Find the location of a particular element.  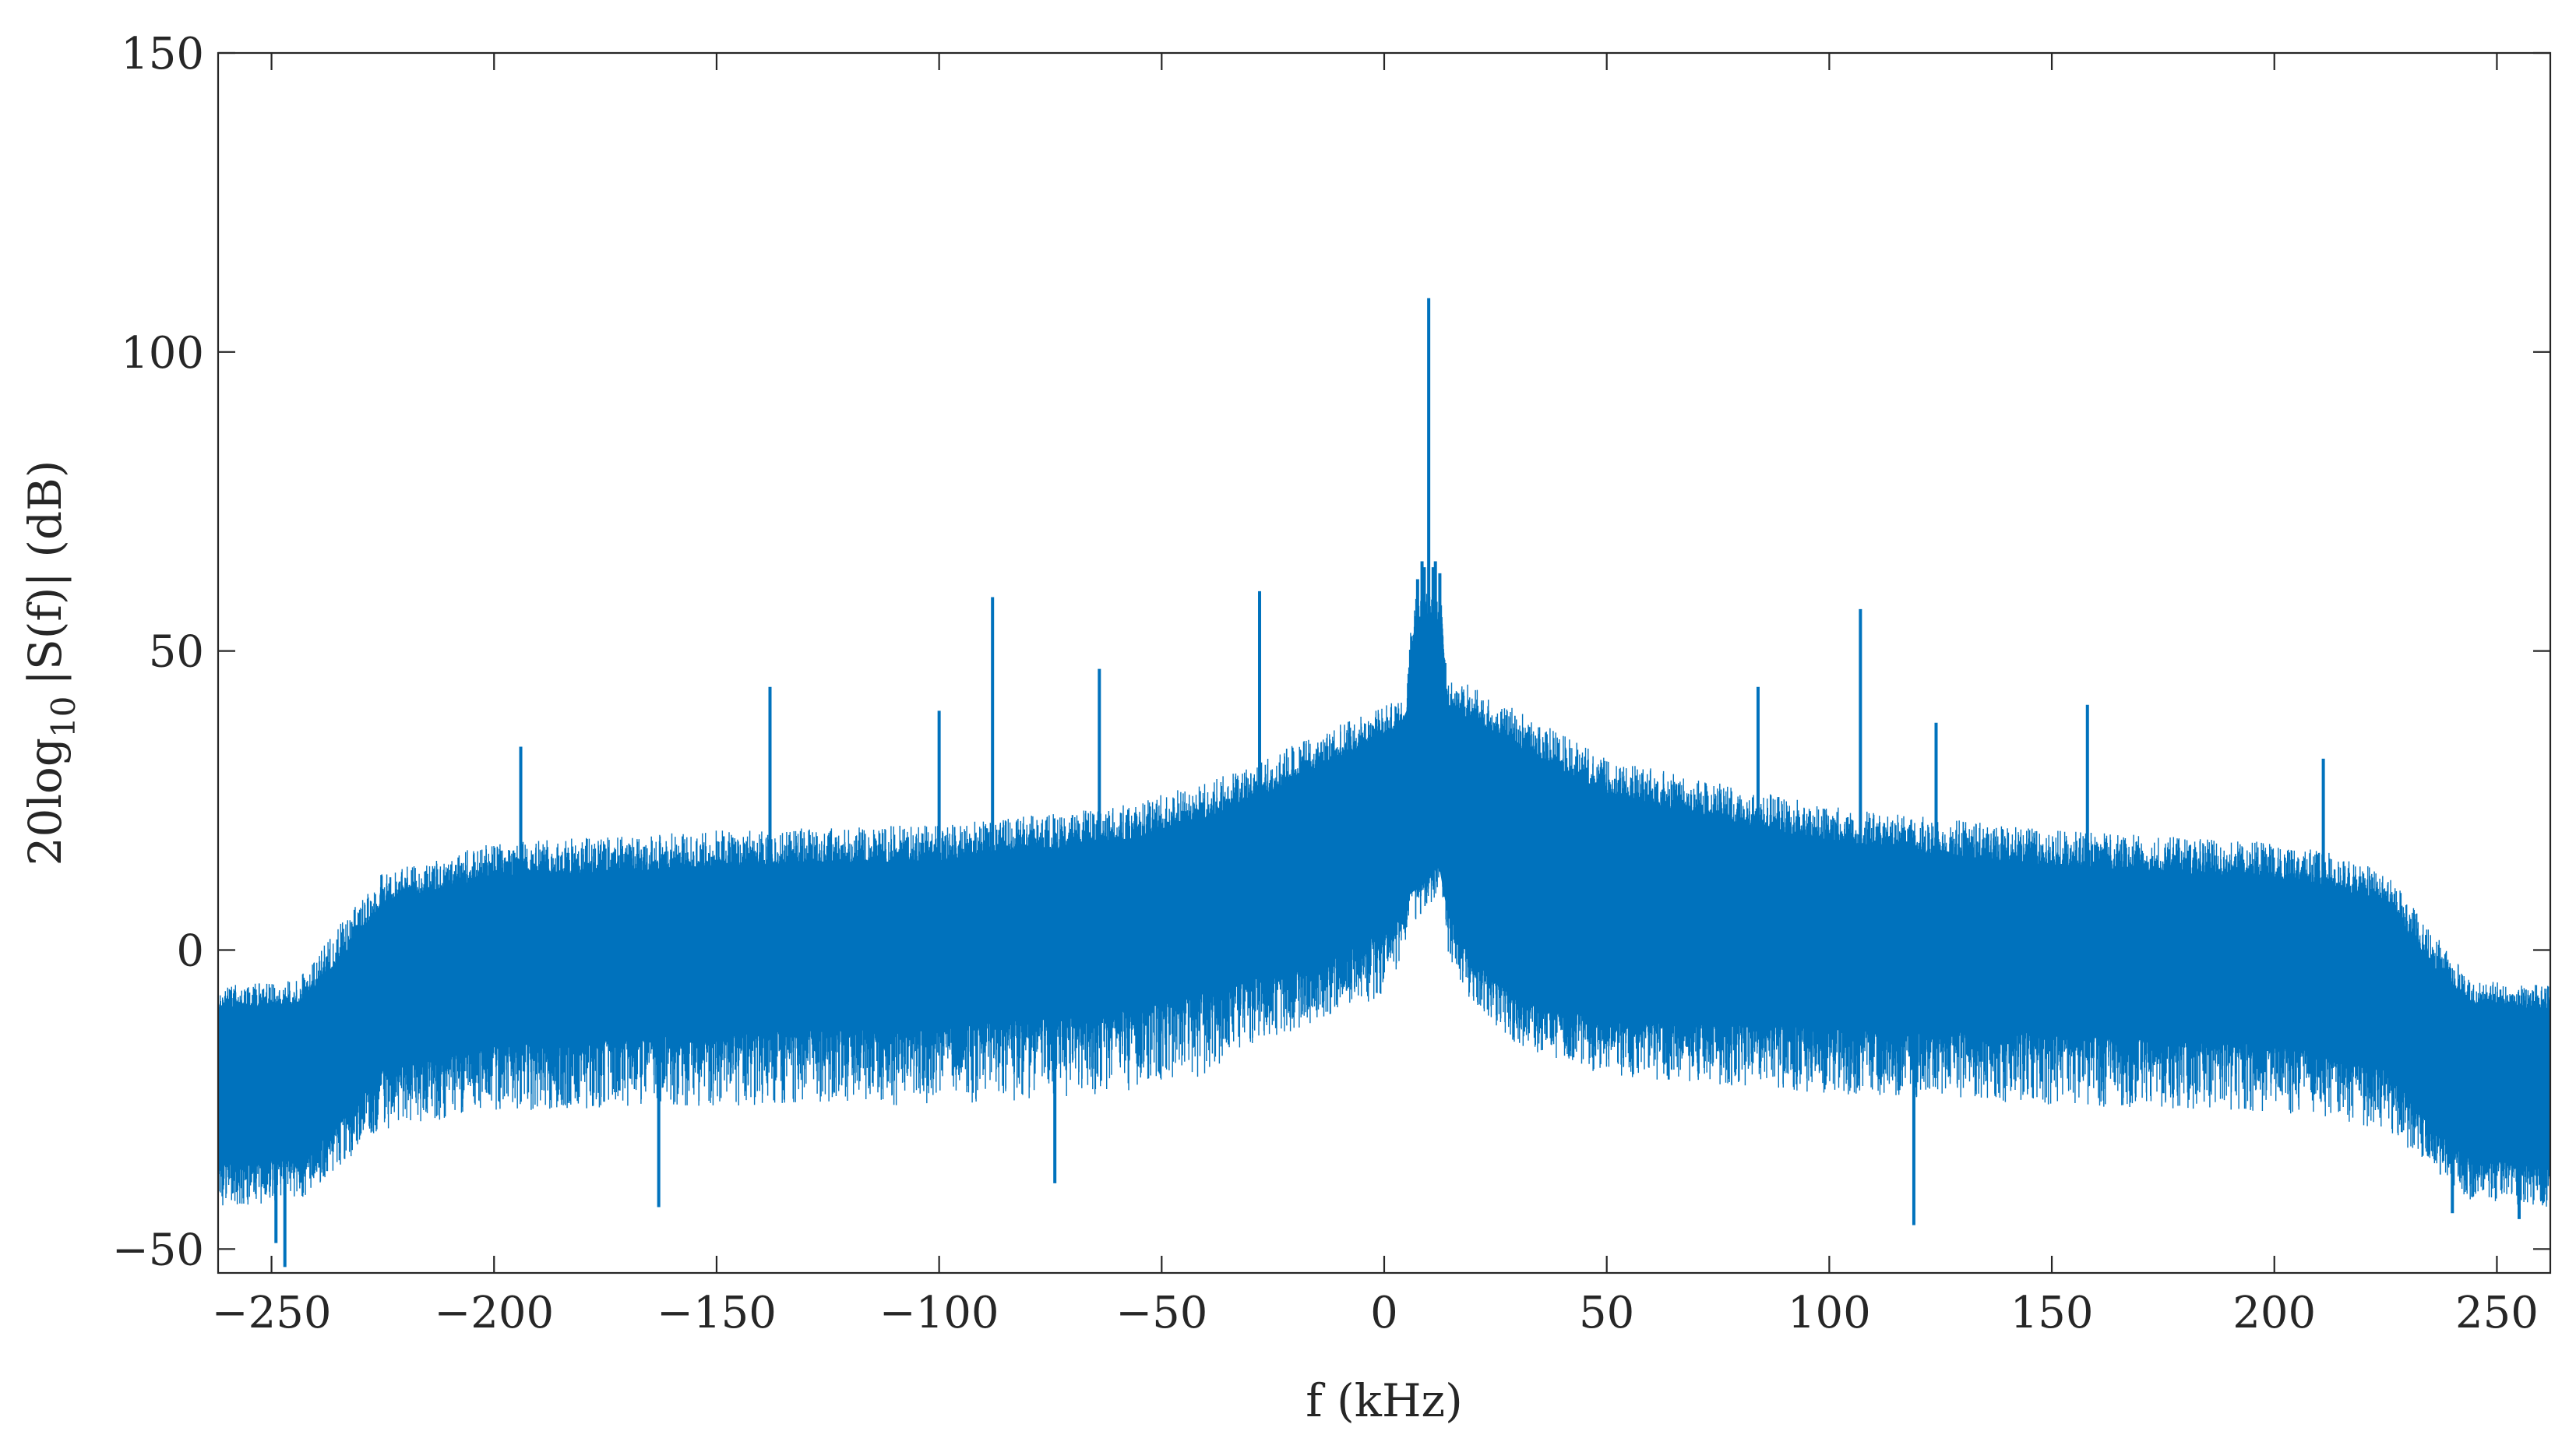

y-axis-label-prefix: 20log is located at coordinates (45, 802).